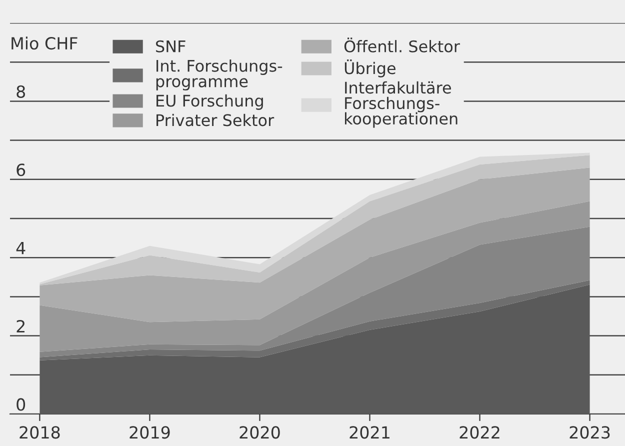  What do you see at coordinates (21, 91) in the screenshot?
I see `y-tick-label: 8` at bounding box center [21, 91].